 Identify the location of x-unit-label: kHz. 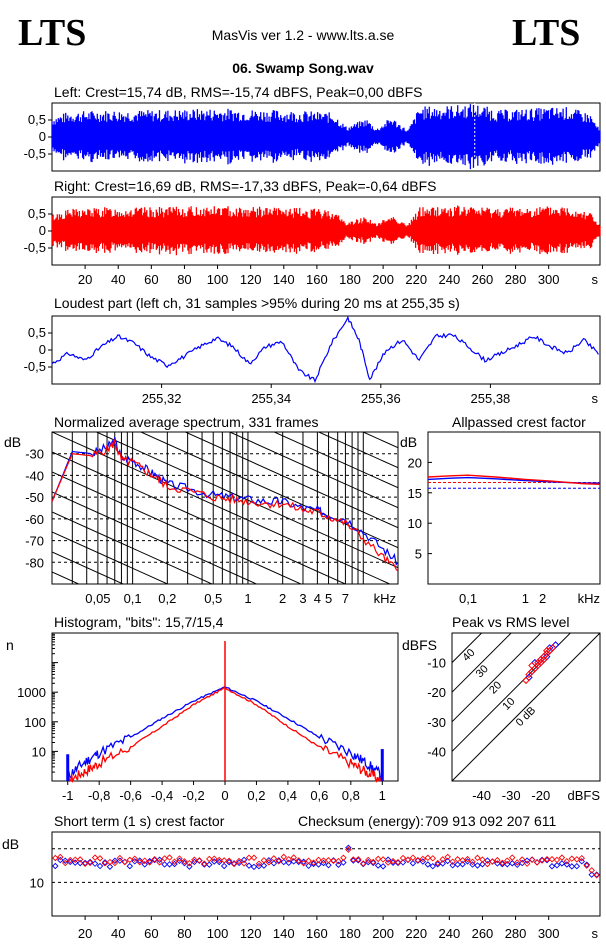
(589, 598).